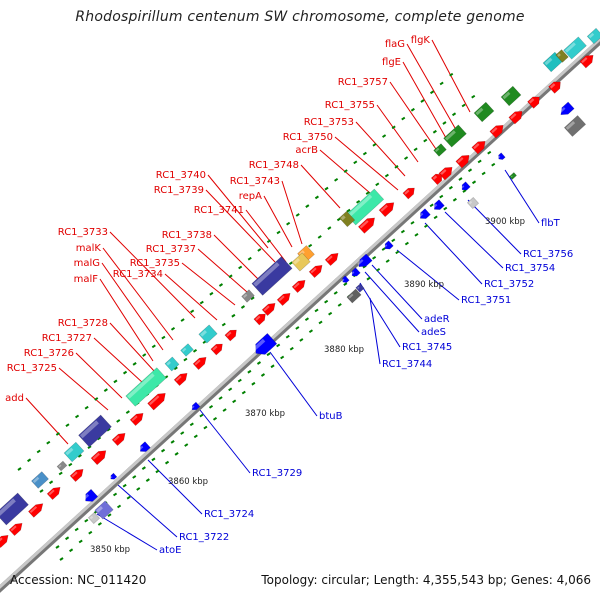 The width and height of the screenshot is (600, 600). Describe the element at coordinates (170, 550) in the screenshot. I see `reverse-gene-label: atoE` at that location.